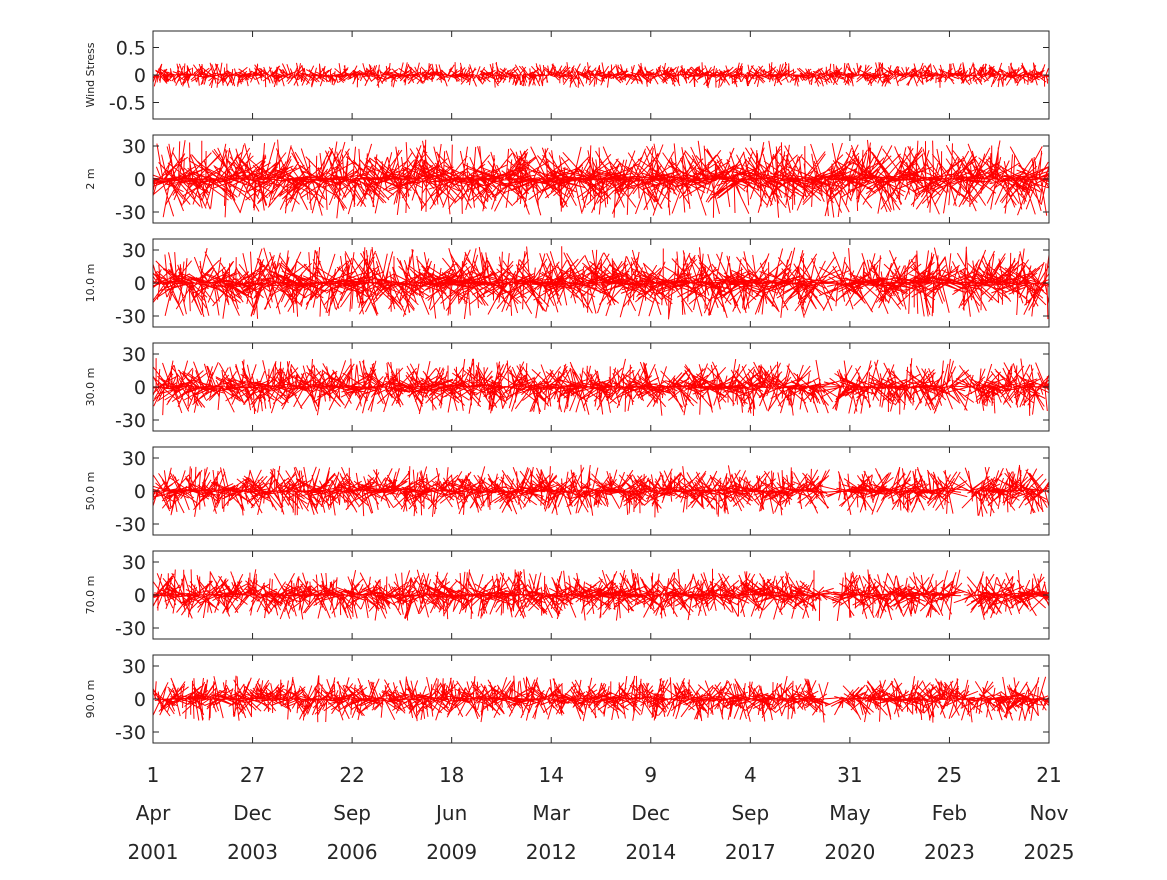  Describe the element at coordinates (750, 852) in the screenshot. I see `x-tick-label-year: 2017` at that location.